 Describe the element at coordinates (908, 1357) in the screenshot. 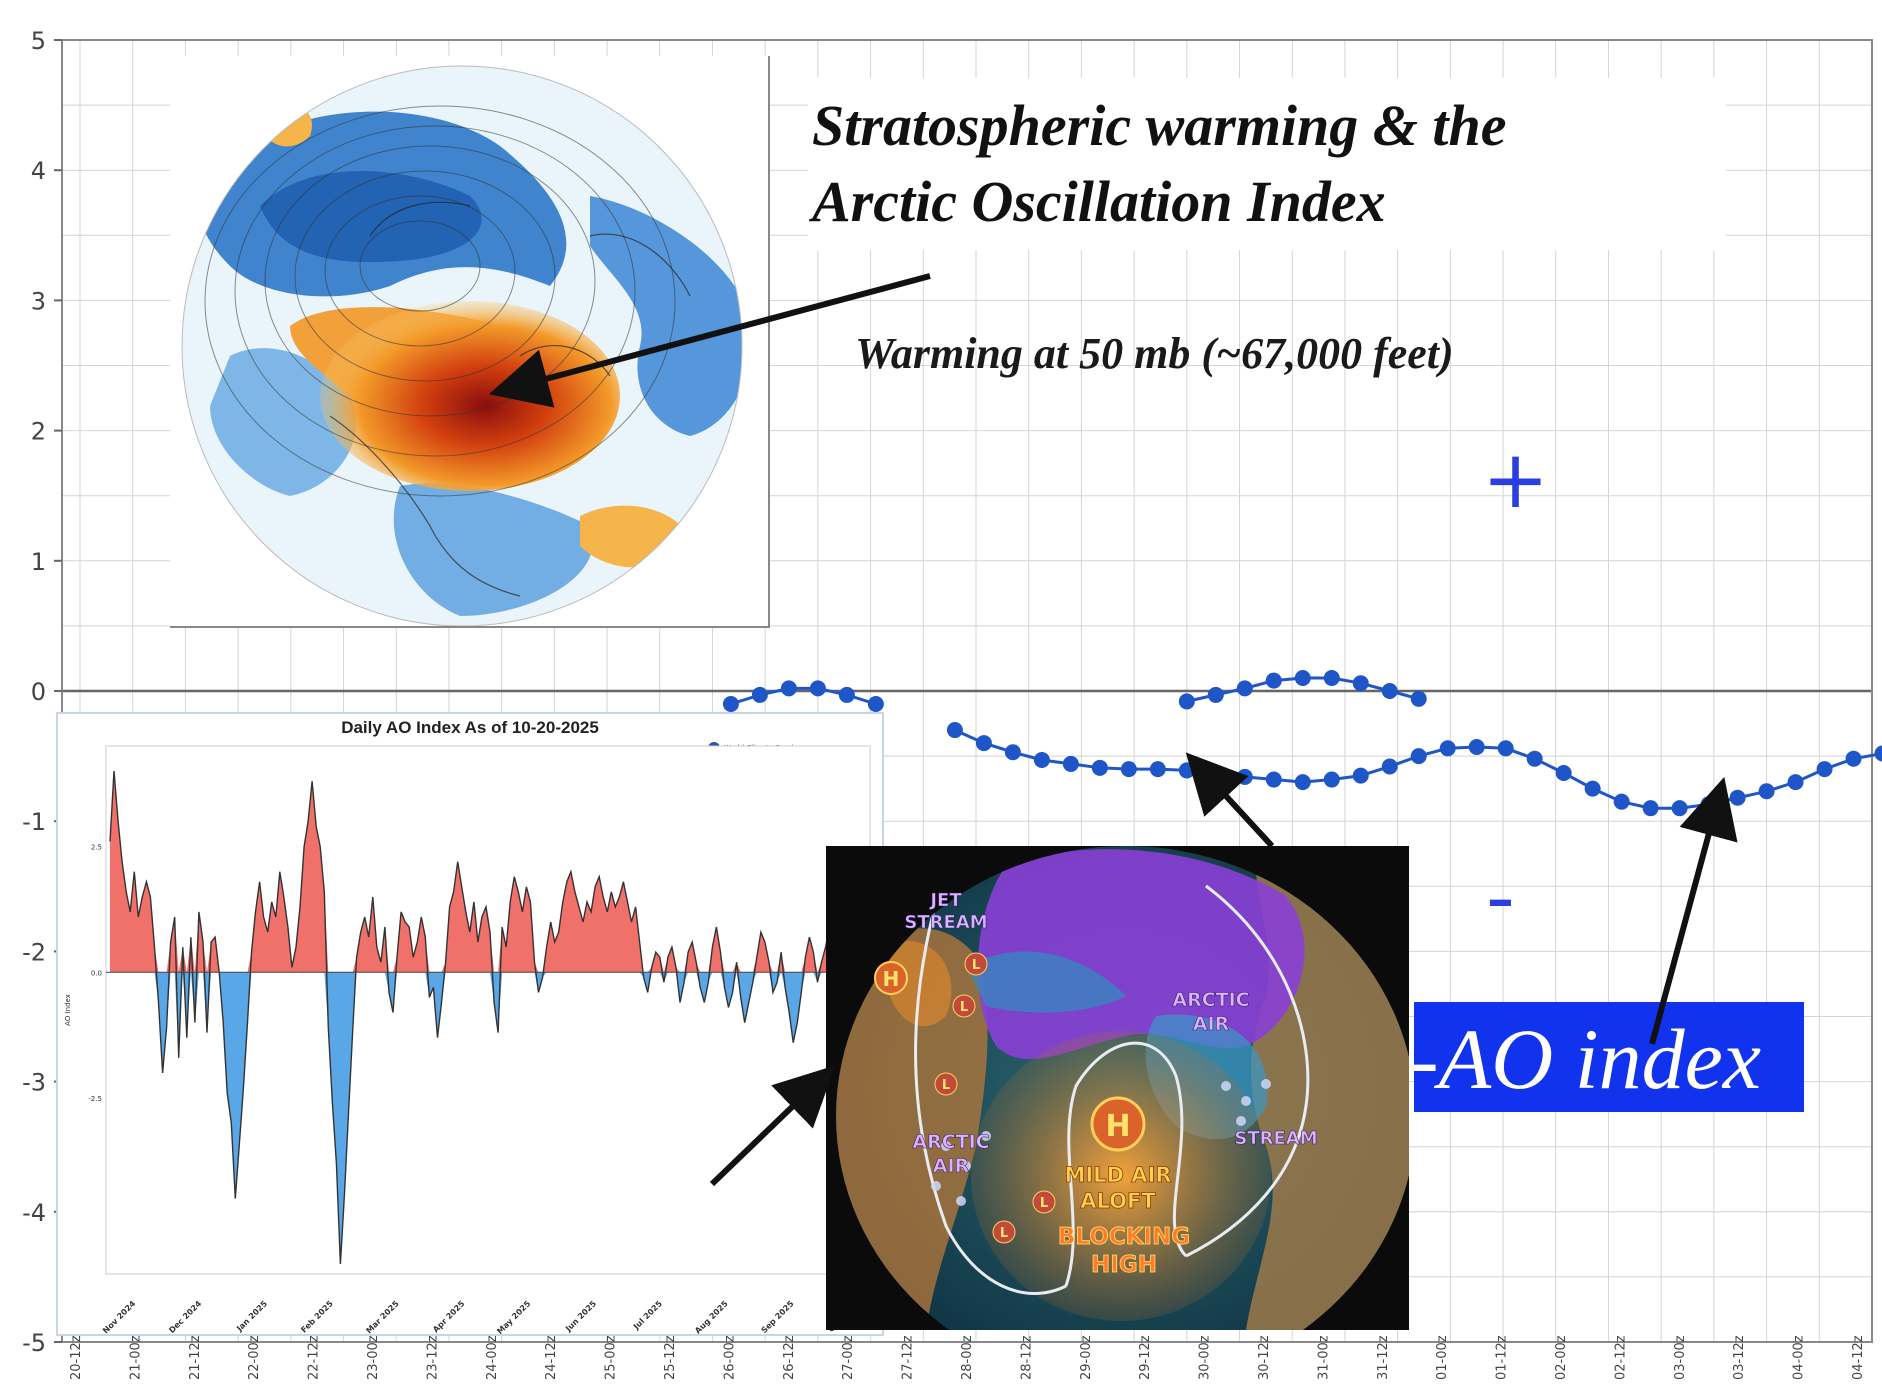

I see `x-tick-label: 27-12z` at that location.